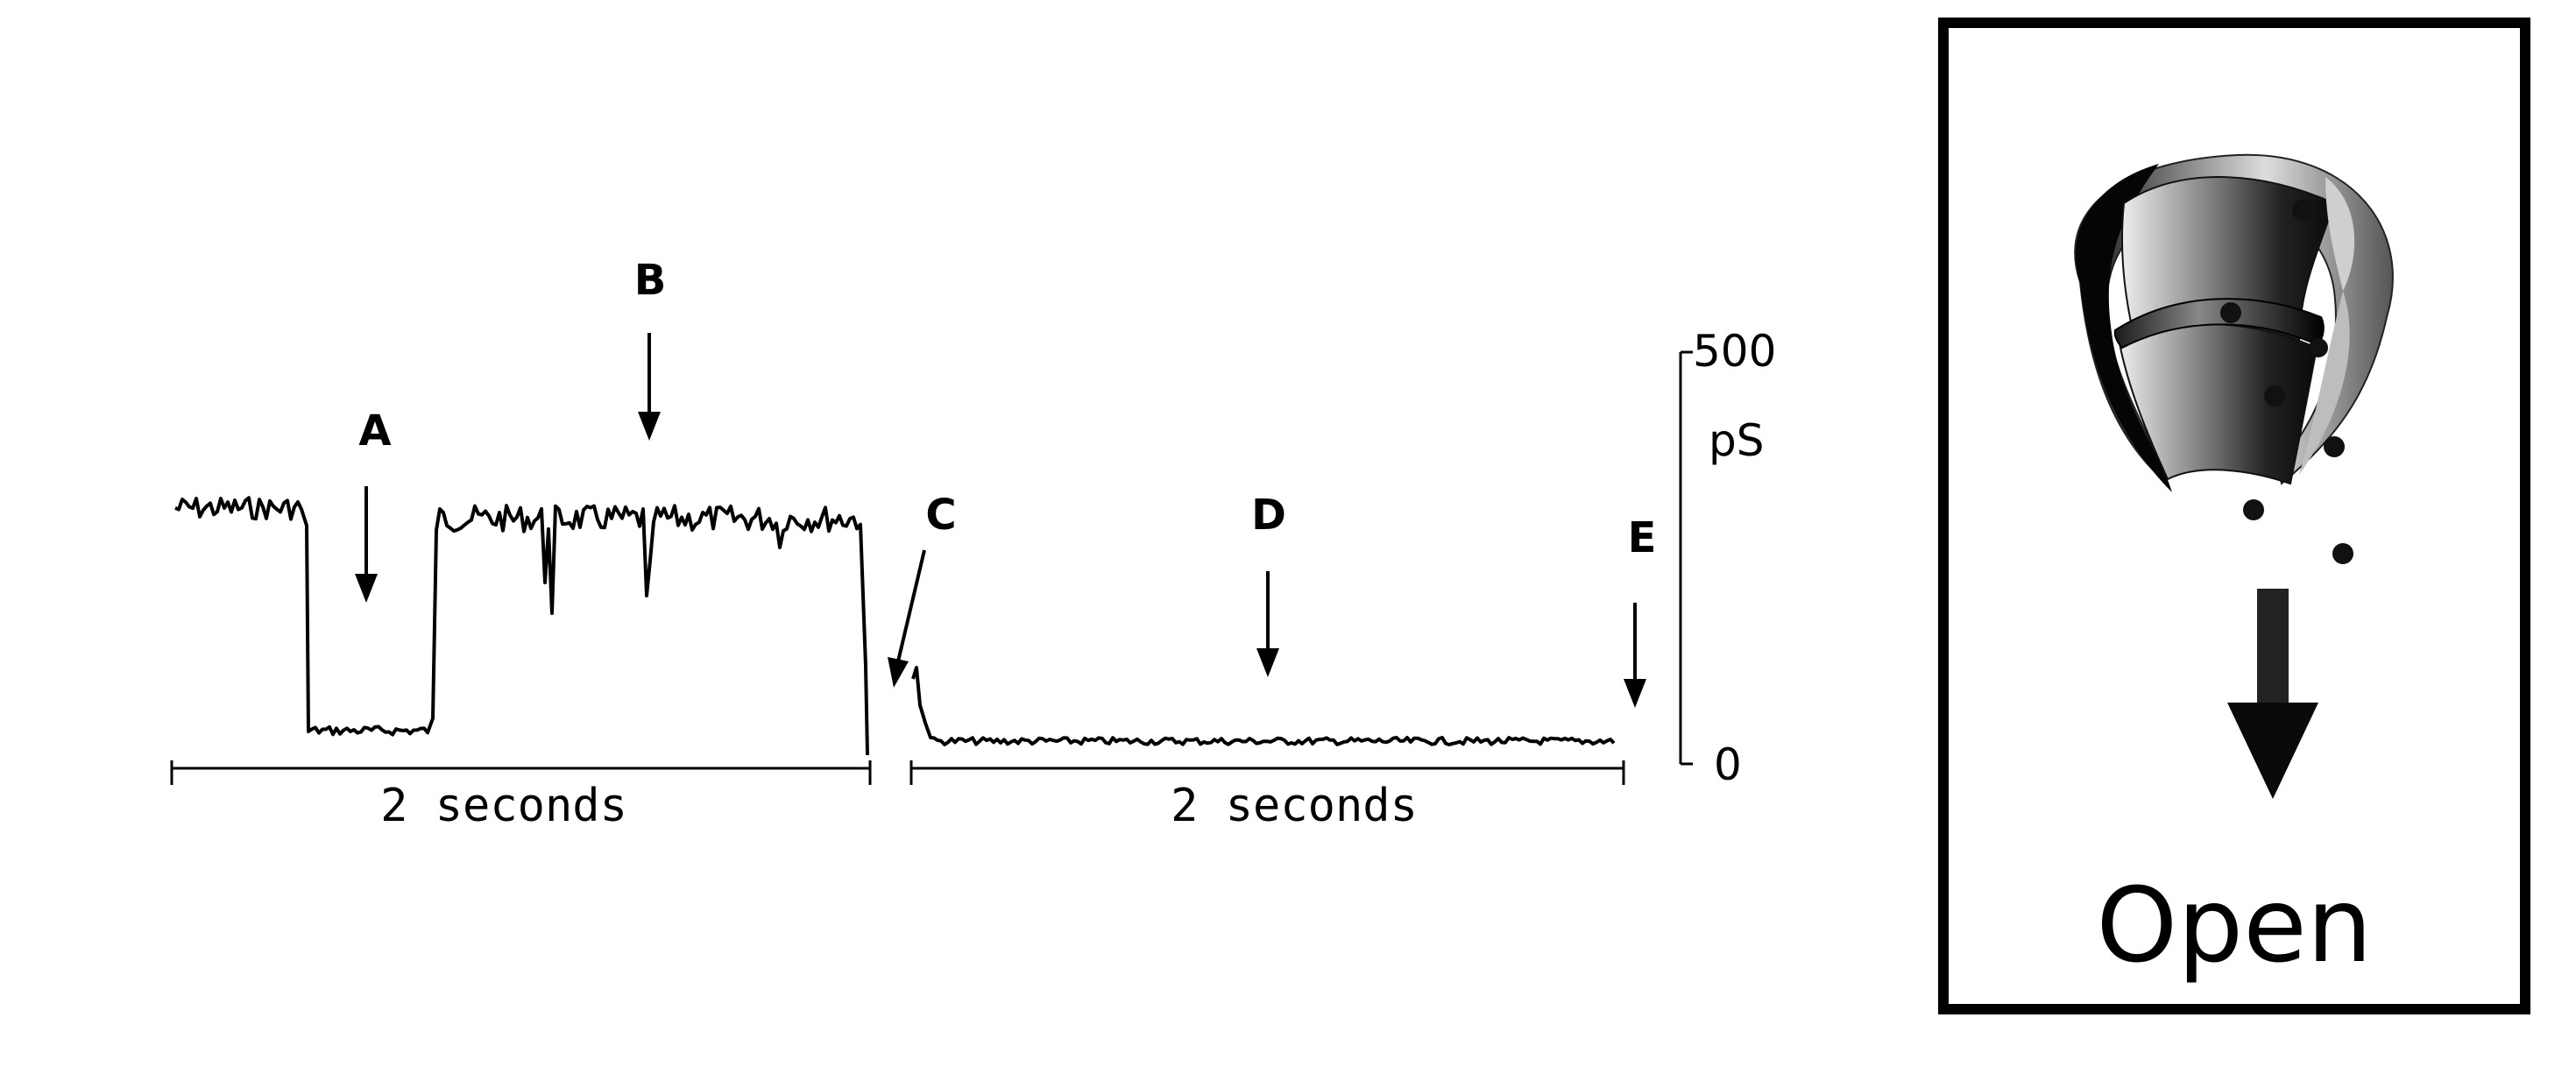  I want to click on time-bar-left, so click(521, 772).